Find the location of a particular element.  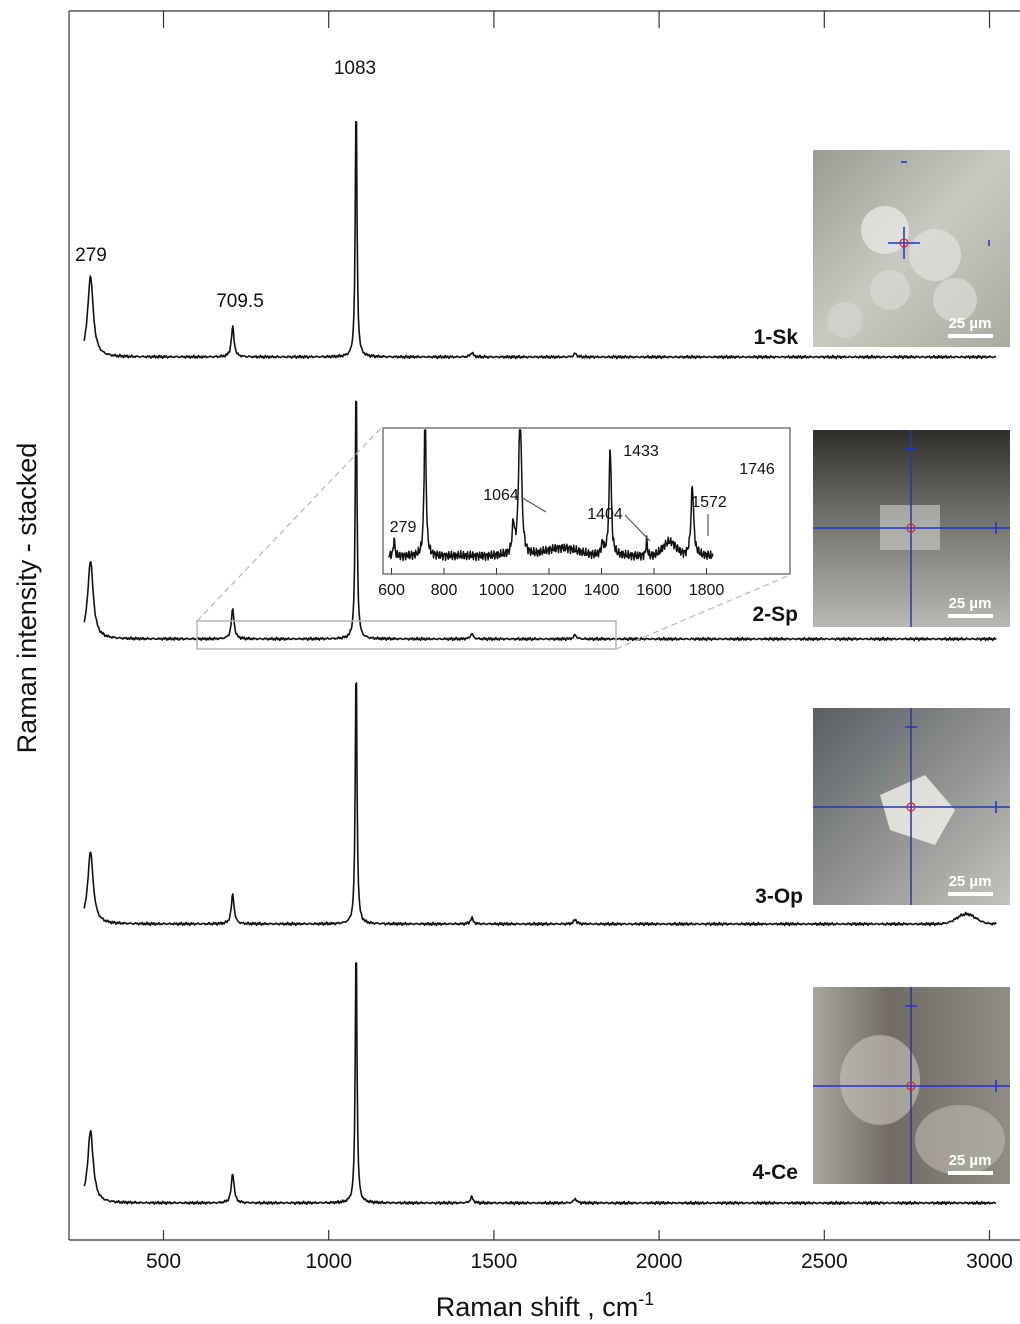

x-axis-label-superscript: -1 is located at coordinates (646, 1299).